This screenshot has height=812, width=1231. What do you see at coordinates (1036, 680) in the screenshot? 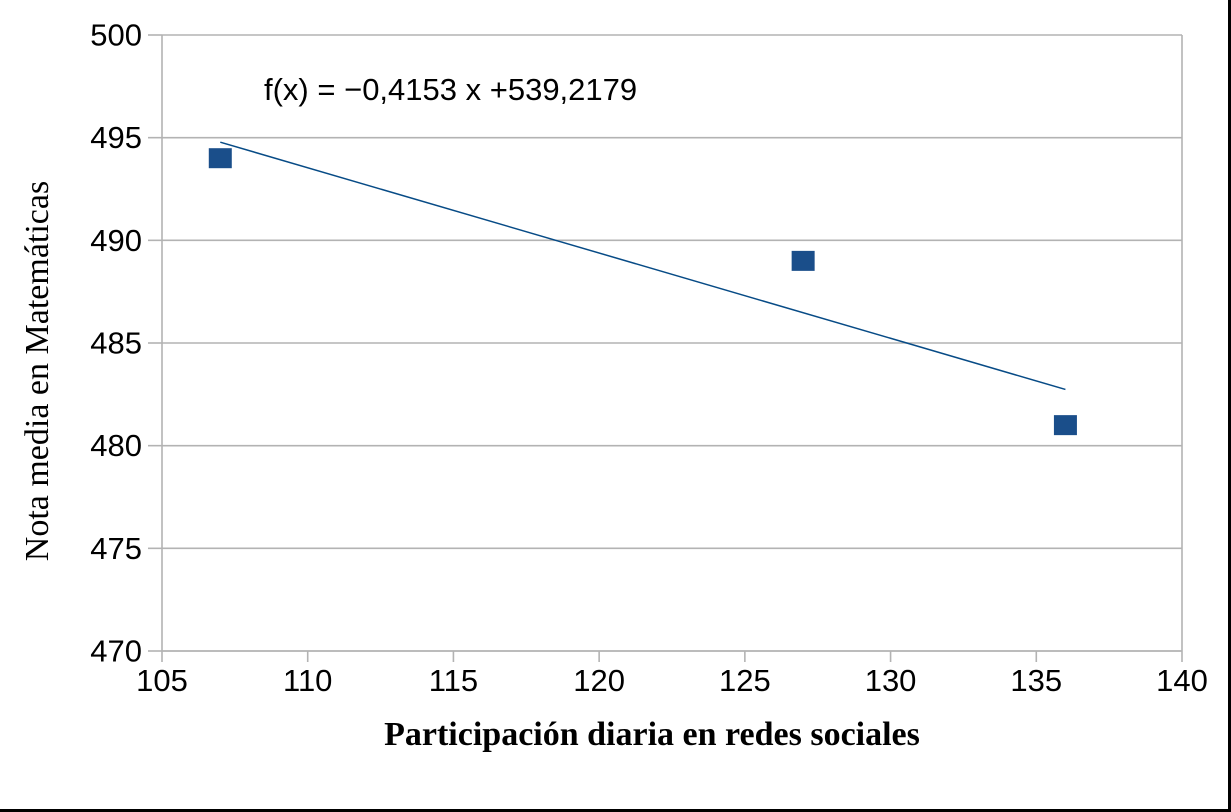
I see `x-tick-label: 135` at bounding box center [1036, 680].